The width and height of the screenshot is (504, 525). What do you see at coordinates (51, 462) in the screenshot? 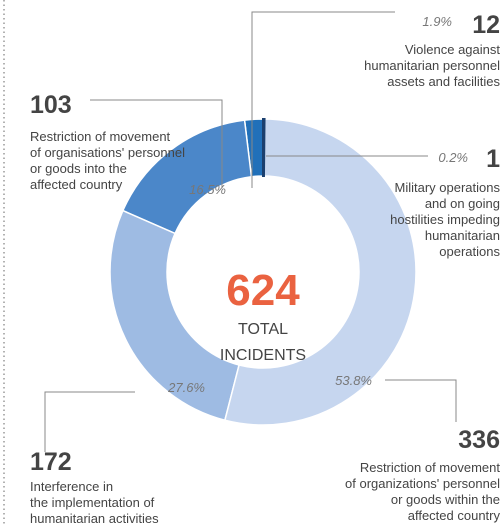
I see `value-label: 172` at bounding box center [51, 462].